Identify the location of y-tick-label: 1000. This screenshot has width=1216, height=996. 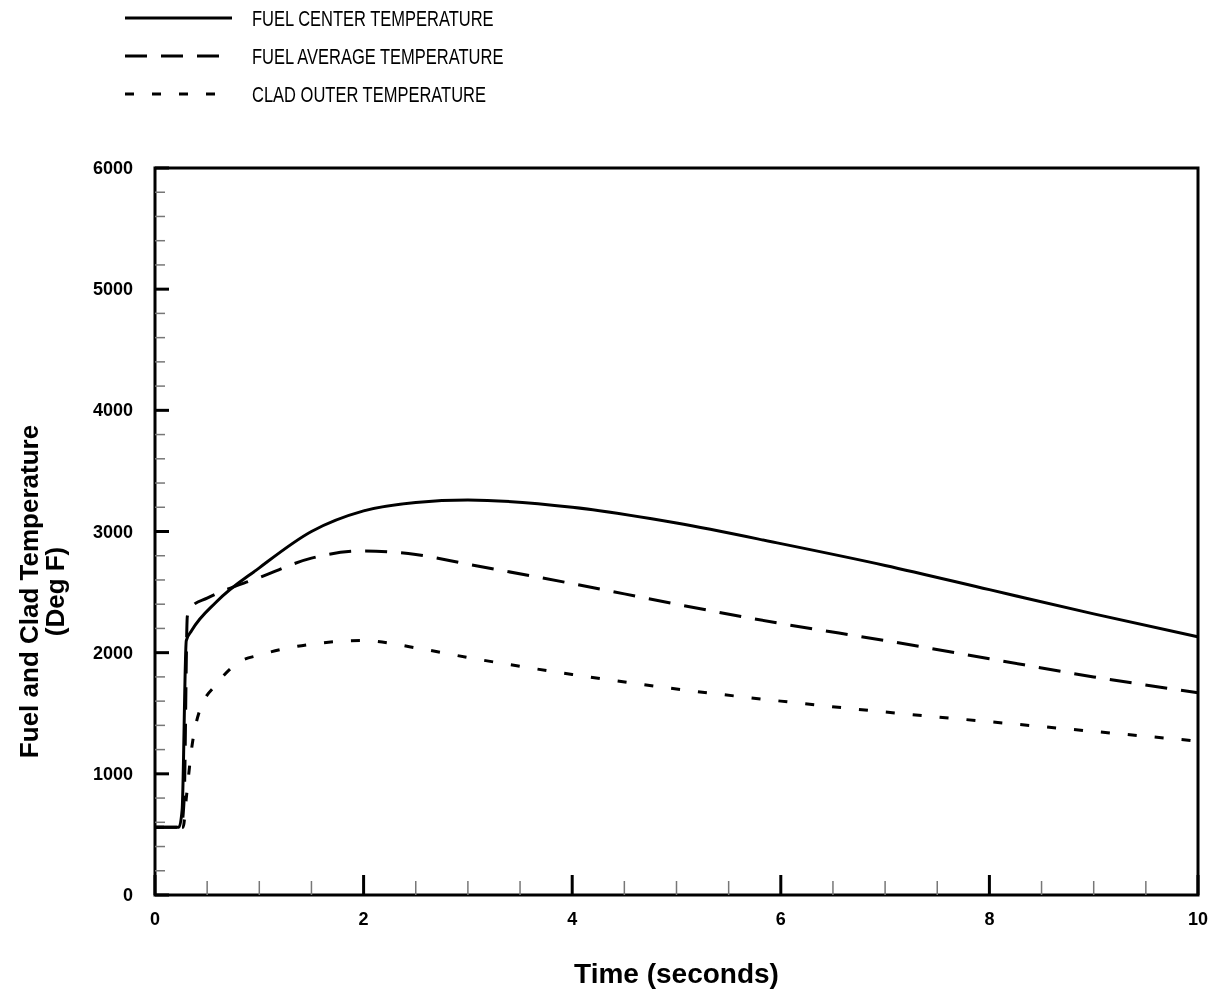
(112, 773).